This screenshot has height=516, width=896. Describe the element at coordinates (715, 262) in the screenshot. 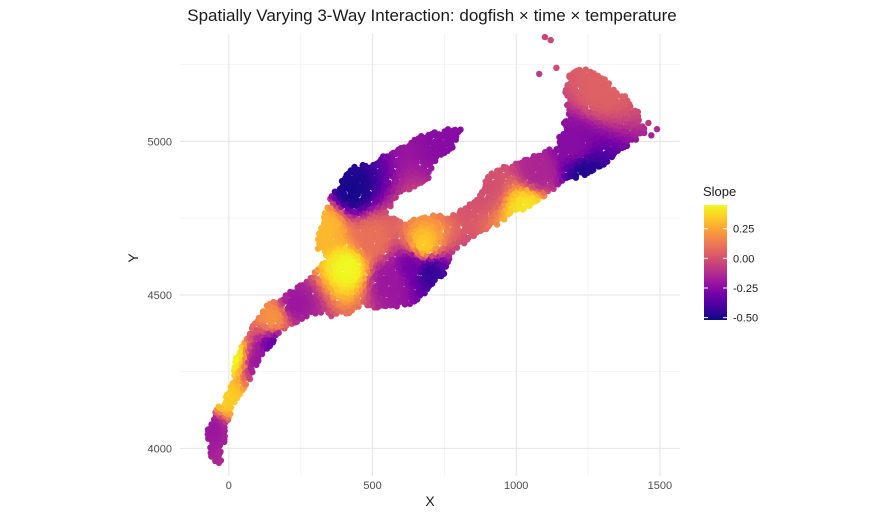

I see `legend-colorbar` at that location.